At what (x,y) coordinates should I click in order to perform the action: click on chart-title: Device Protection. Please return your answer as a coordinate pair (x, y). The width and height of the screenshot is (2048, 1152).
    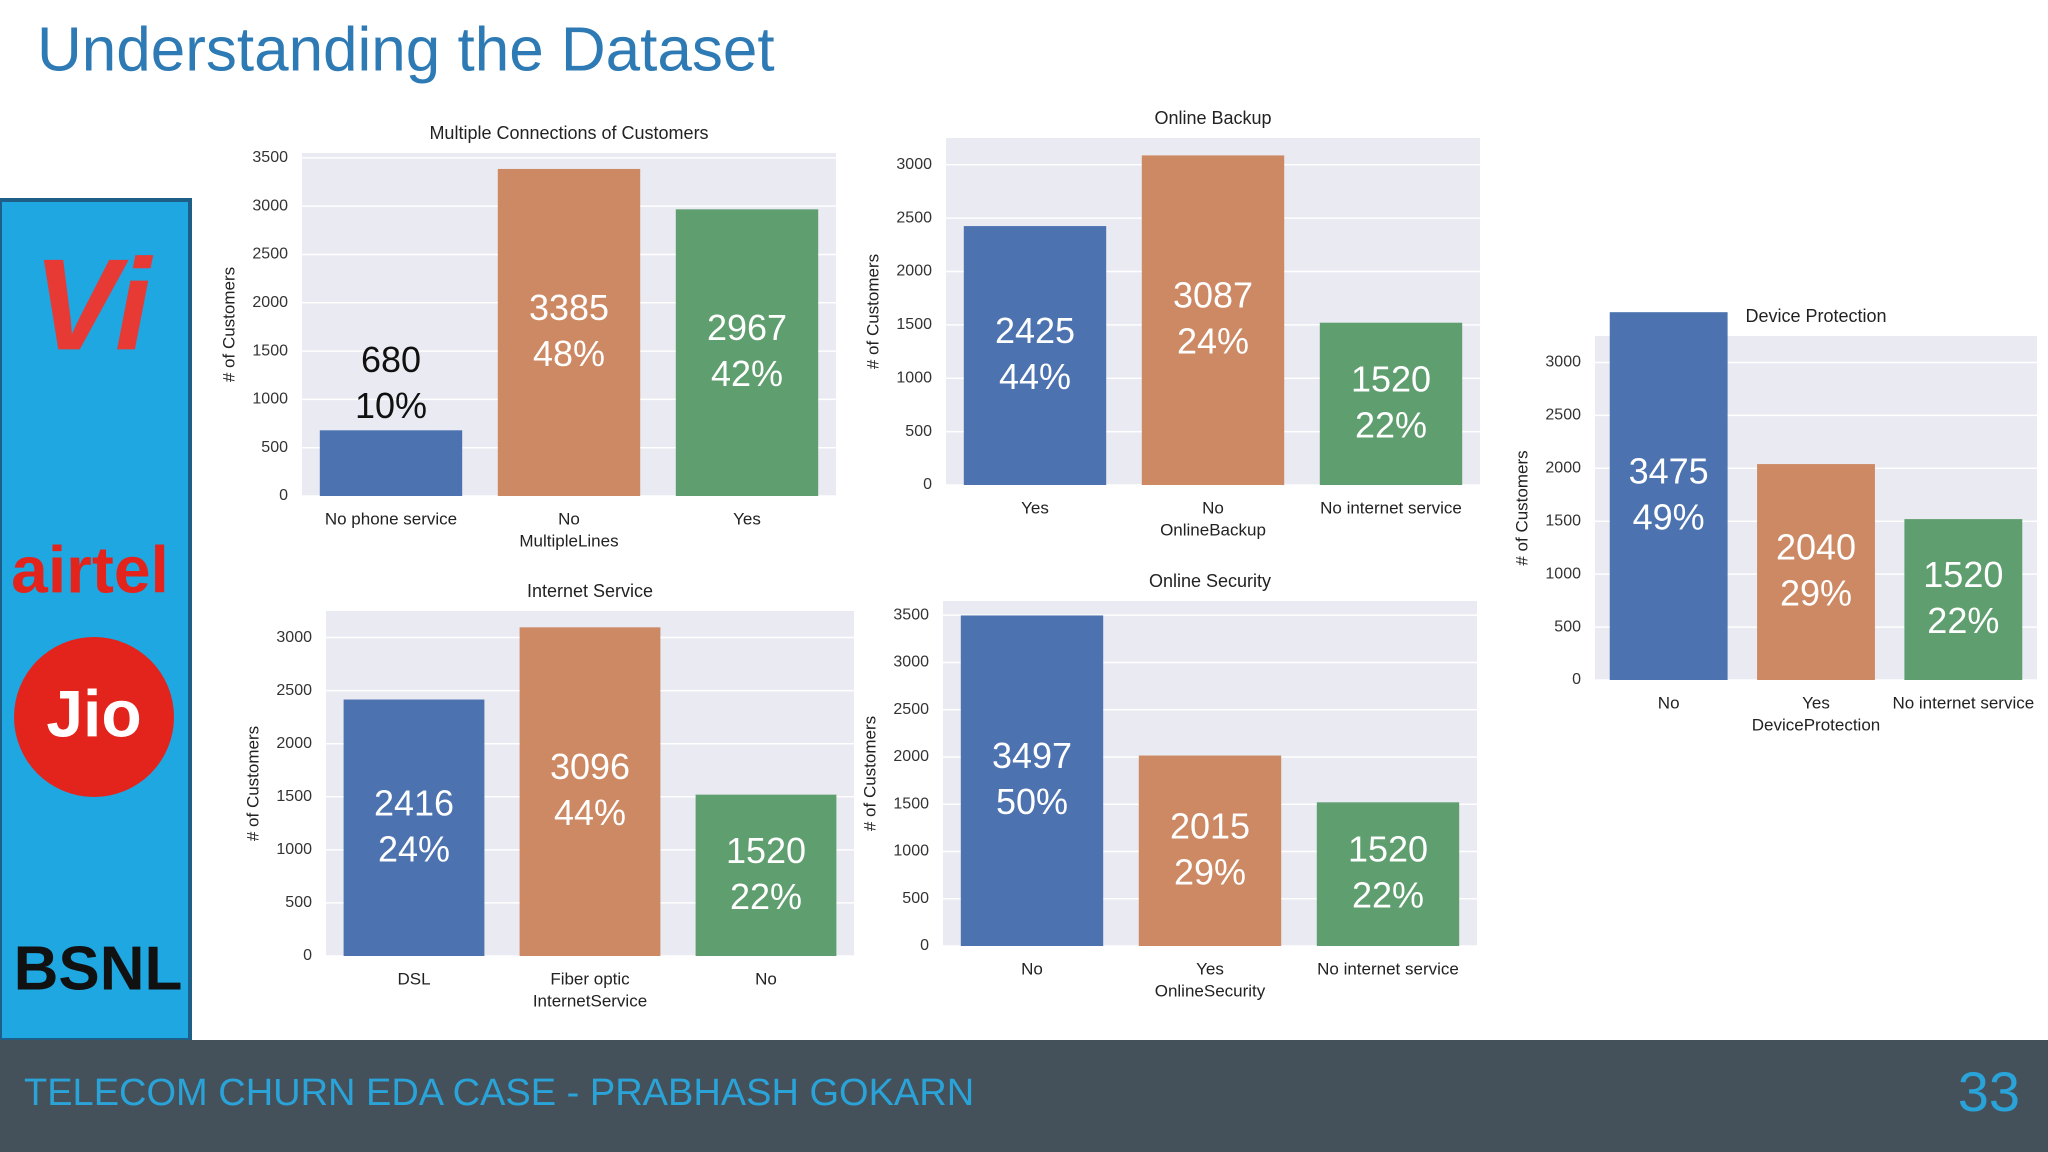
    Looking at the image, I should click on (1815, 316).